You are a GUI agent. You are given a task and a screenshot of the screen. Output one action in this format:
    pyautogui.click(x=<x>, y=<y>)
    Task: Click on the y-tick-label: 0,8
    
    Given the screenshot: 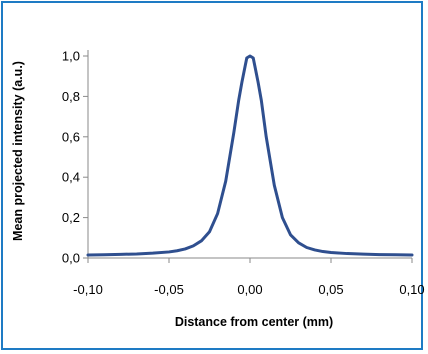 What is the action you would take?
    pyautogui.click(x=71, y=96)
    